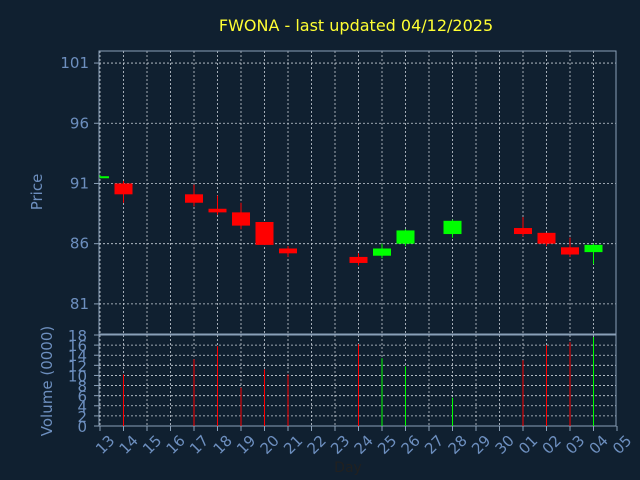  What do you see at coordinates (348, 468) in the screenshot?
I see `x-axis-label: Day` at bounding box center [348, 468].